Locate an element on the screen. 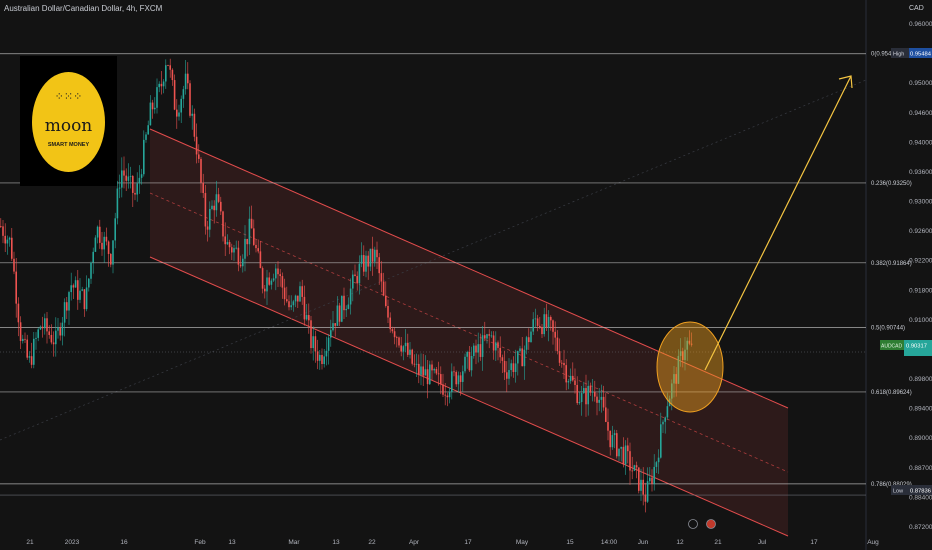 The image size is (932, 550). moon-logo: ⁘⁙⁘ moon SMART MONEY is located at coordinates (68, 121).